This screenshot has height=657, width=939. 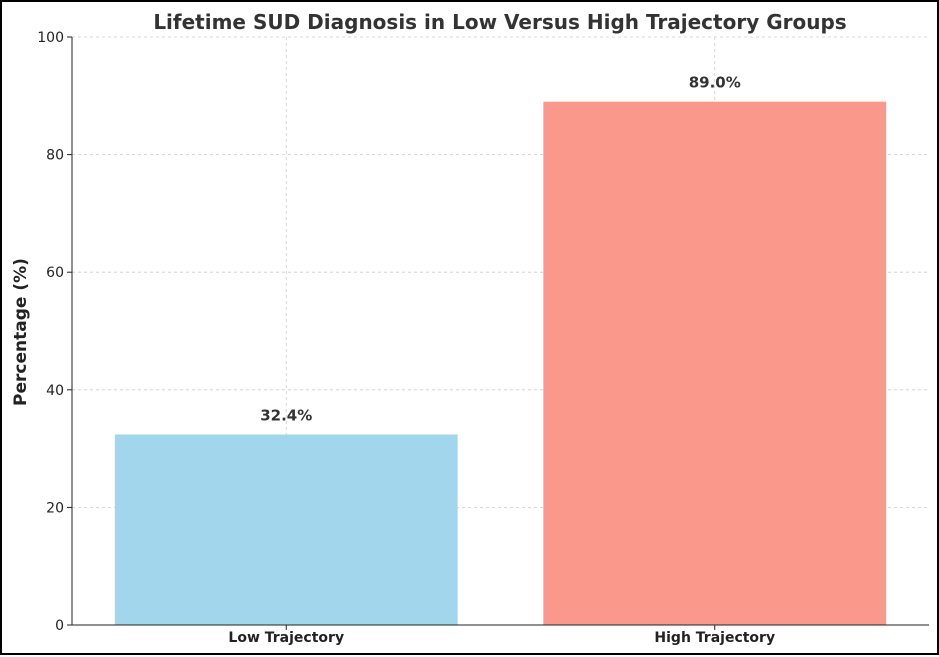 What do you see at coordinates (286, 638) in the screenshot?
I see `x-tick-label: Low Trajectory` at bounding box center [286, 638].